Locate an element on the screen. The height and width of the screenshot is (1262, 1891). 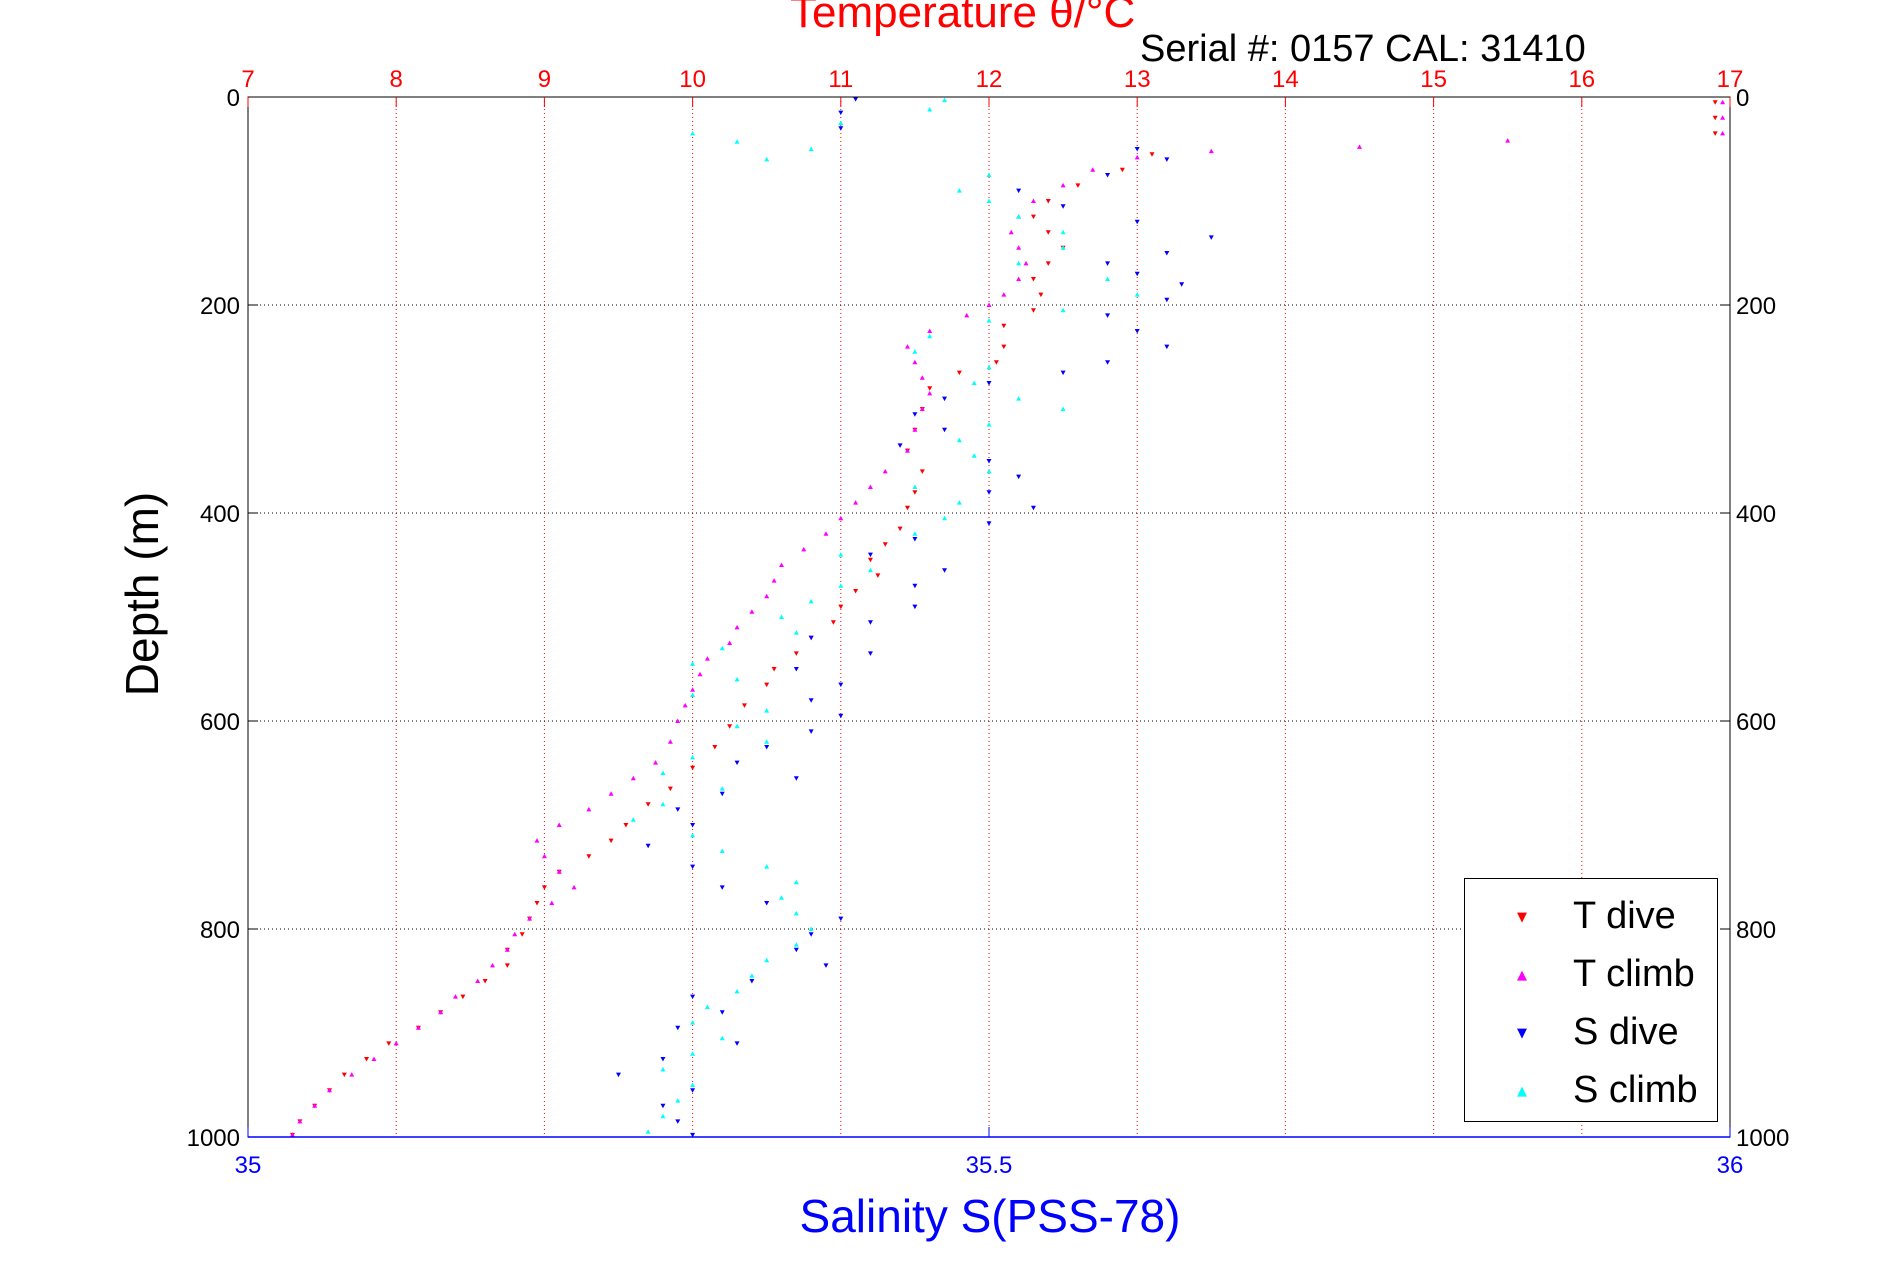
right-tick-label: 400 is located at coordinates (1756, 514).